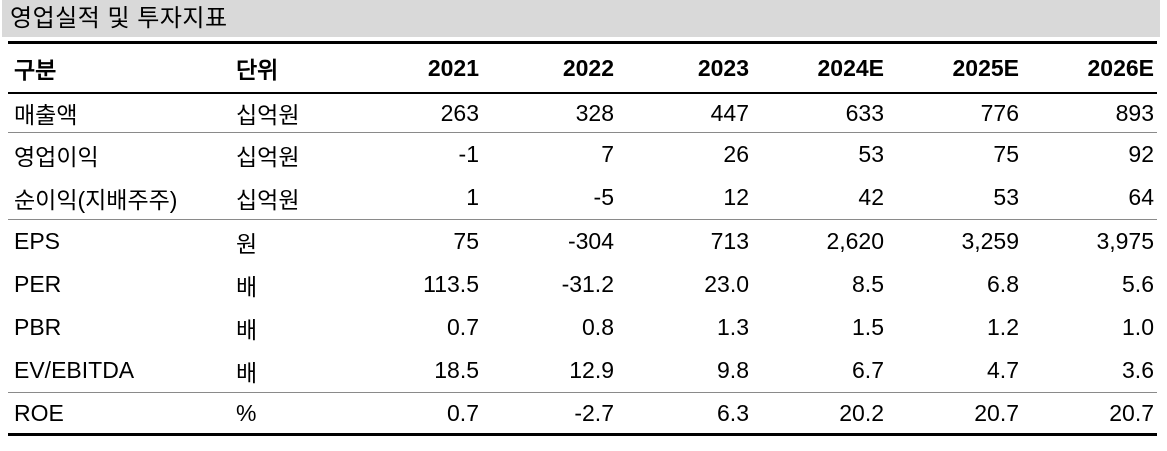  I want to click on value-cell: 1.2, so click(1003, 327).